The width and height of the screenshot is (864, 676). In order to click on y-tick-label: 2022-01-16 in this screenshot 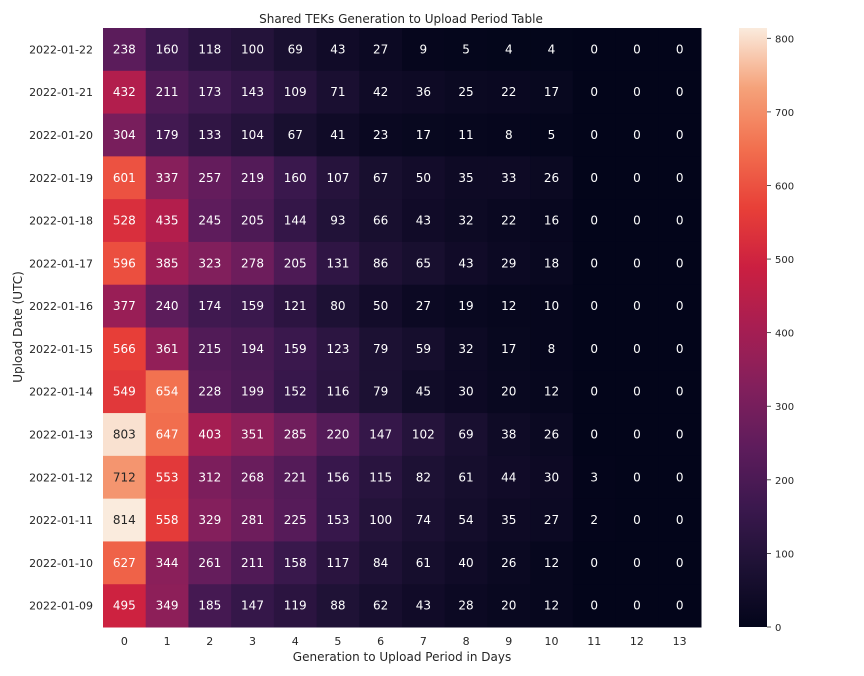, I will do `click(61, 306)`.